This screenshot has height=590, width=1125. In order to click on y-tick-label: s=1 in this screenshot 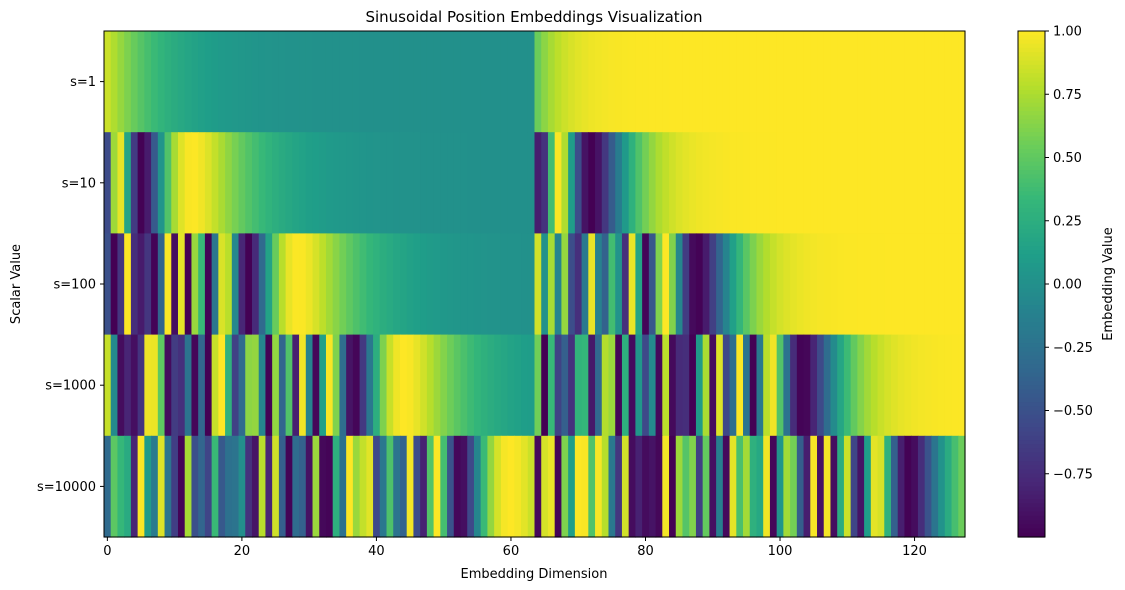, I will do `click(83, 82)`.